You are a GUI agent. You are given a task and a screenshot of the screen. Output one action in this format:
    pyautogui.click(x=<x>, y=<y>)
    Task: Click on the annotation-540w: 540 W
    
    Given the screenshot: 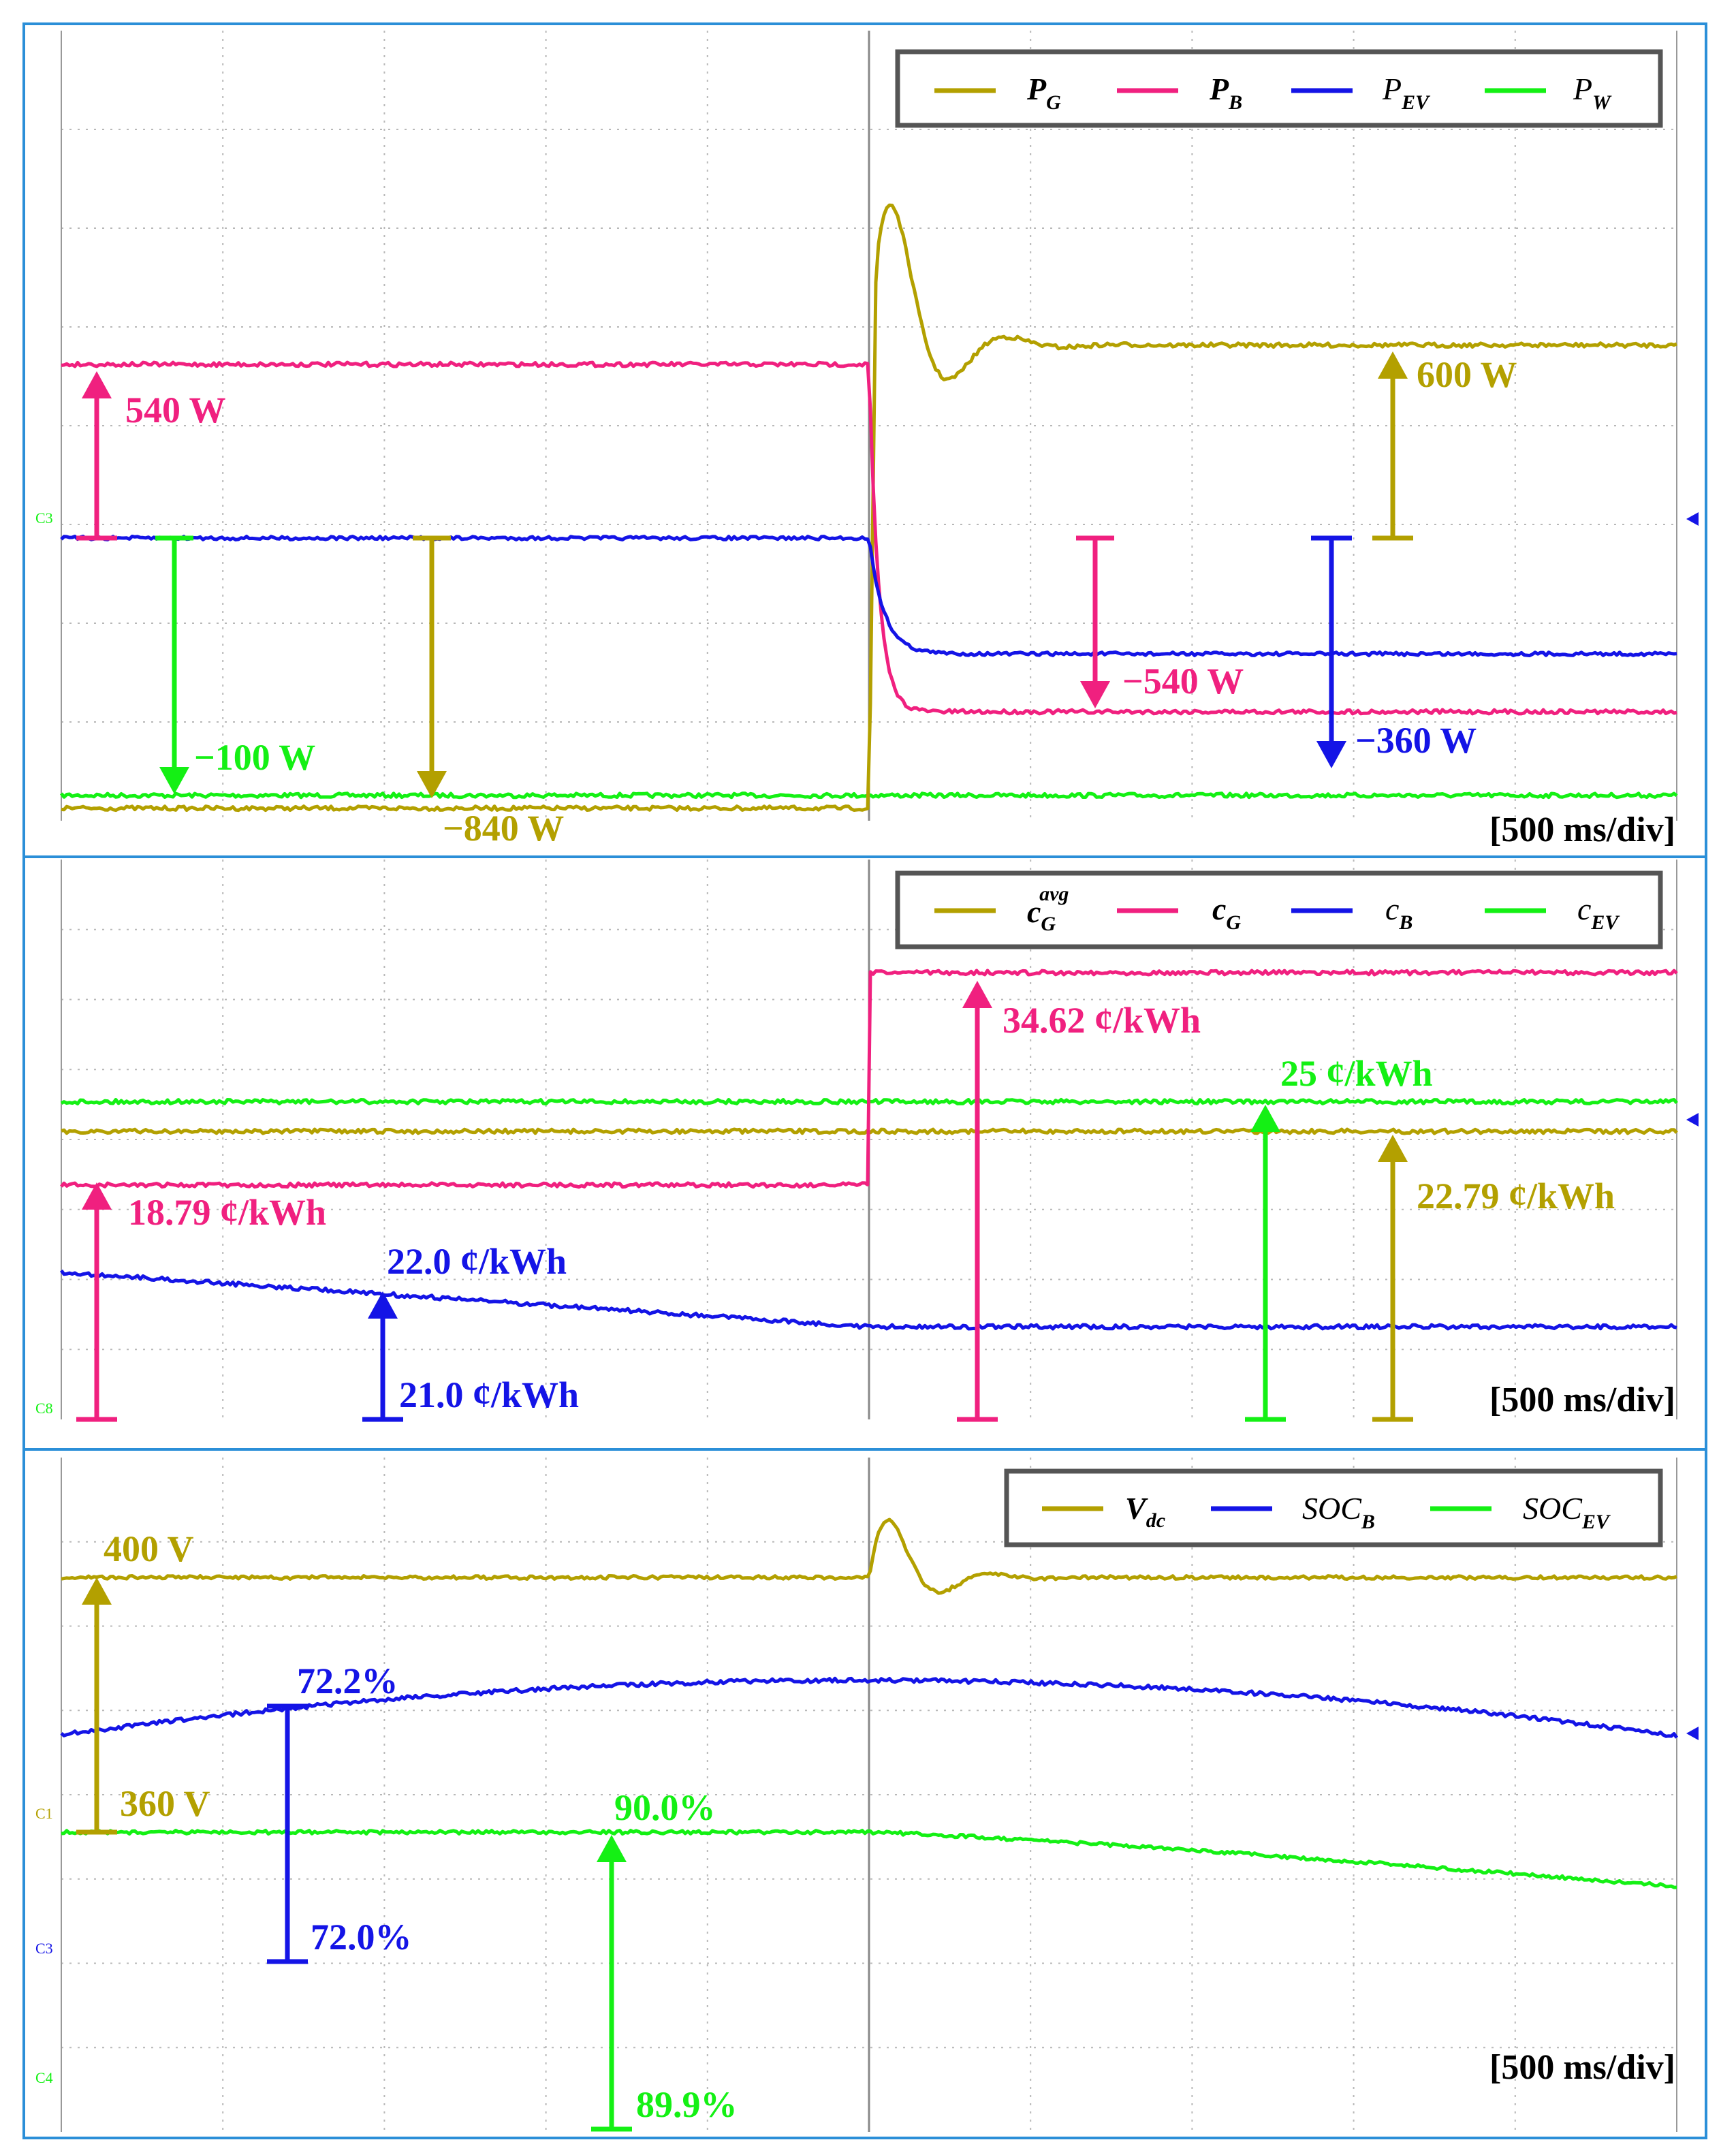 What is the action you would take?
    pyautogui.click(x=151, y=456)
    